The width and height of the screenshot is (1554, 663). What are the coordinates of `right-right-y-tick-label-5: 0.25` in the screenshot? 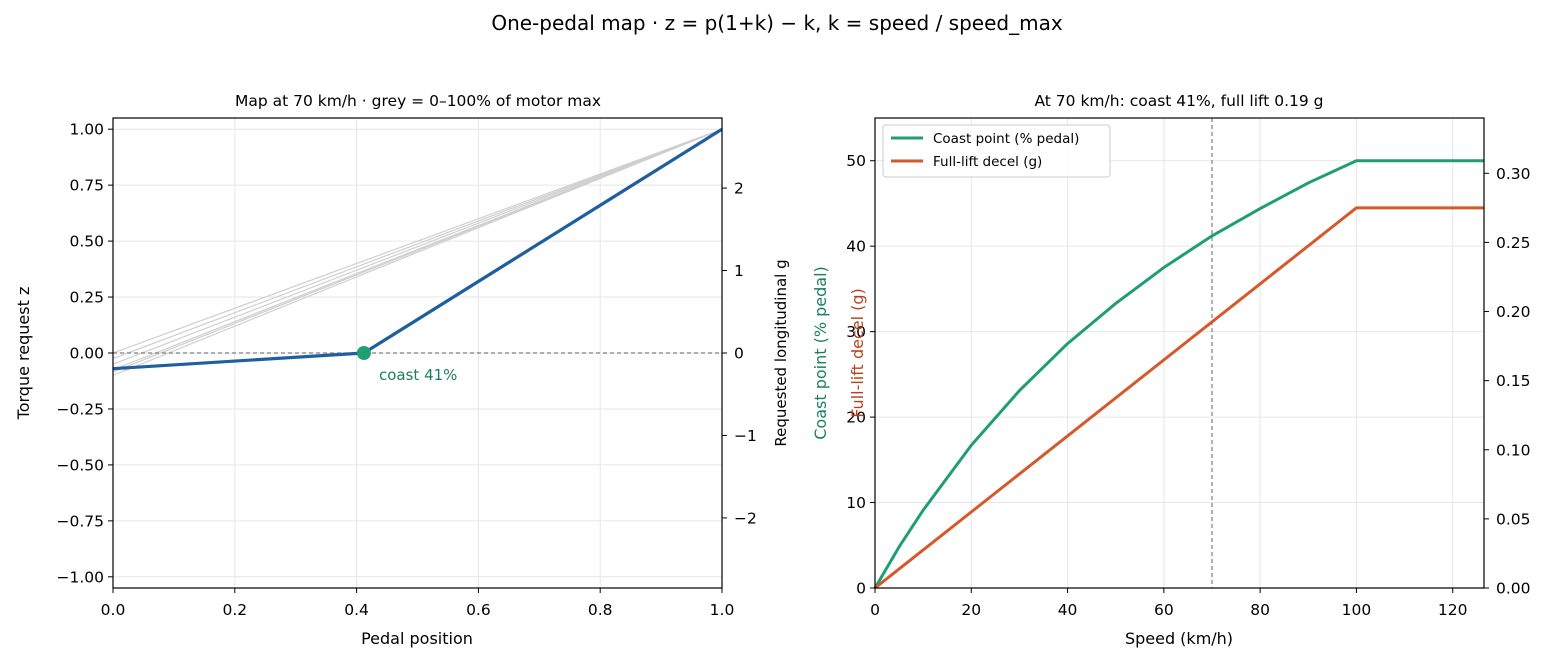 It's located at (1513, 243).